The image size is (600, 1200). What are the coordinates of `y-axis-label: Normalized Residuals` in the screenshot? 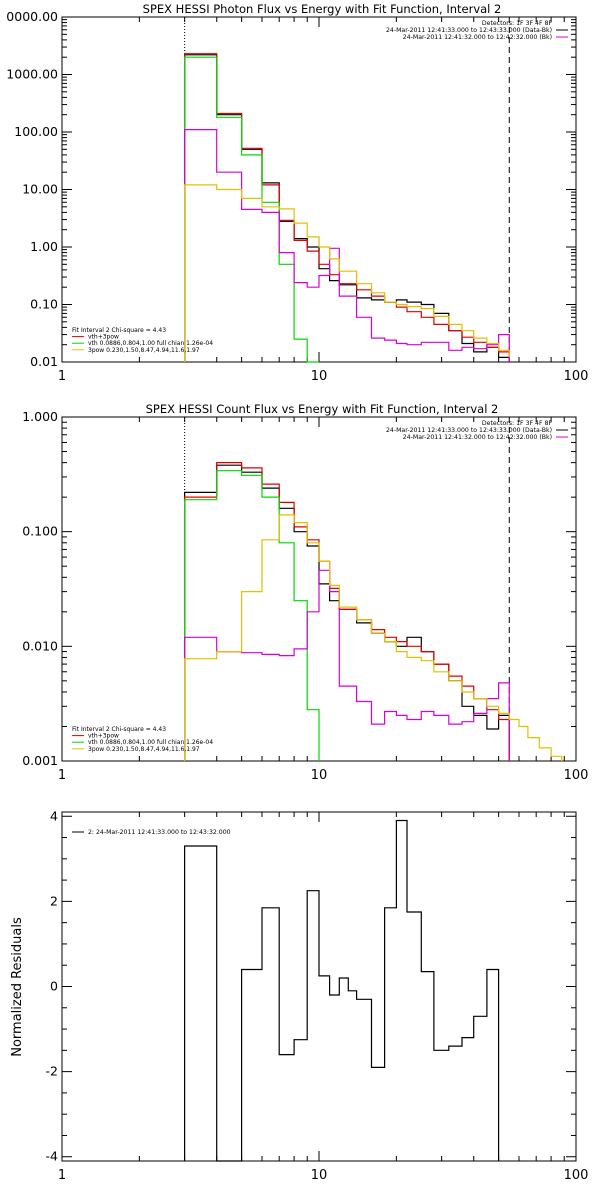 It's located at (17, 987).